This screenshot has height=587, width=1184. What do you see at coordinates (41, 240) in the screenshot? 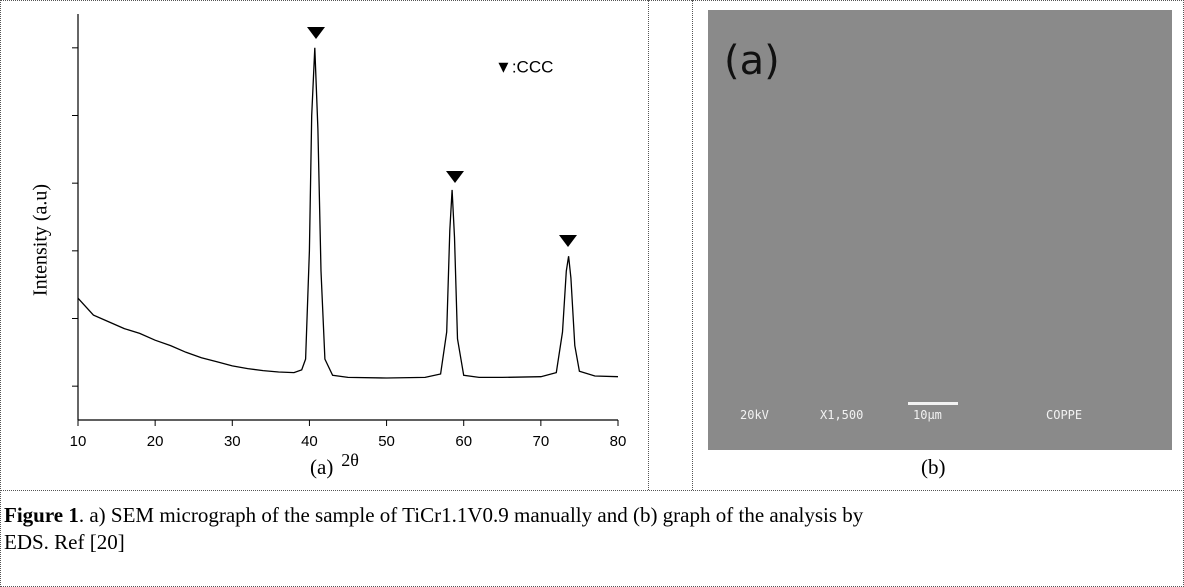
I see `y-axis-label: Intensity (a.u)` at bounding box center [41, 240].